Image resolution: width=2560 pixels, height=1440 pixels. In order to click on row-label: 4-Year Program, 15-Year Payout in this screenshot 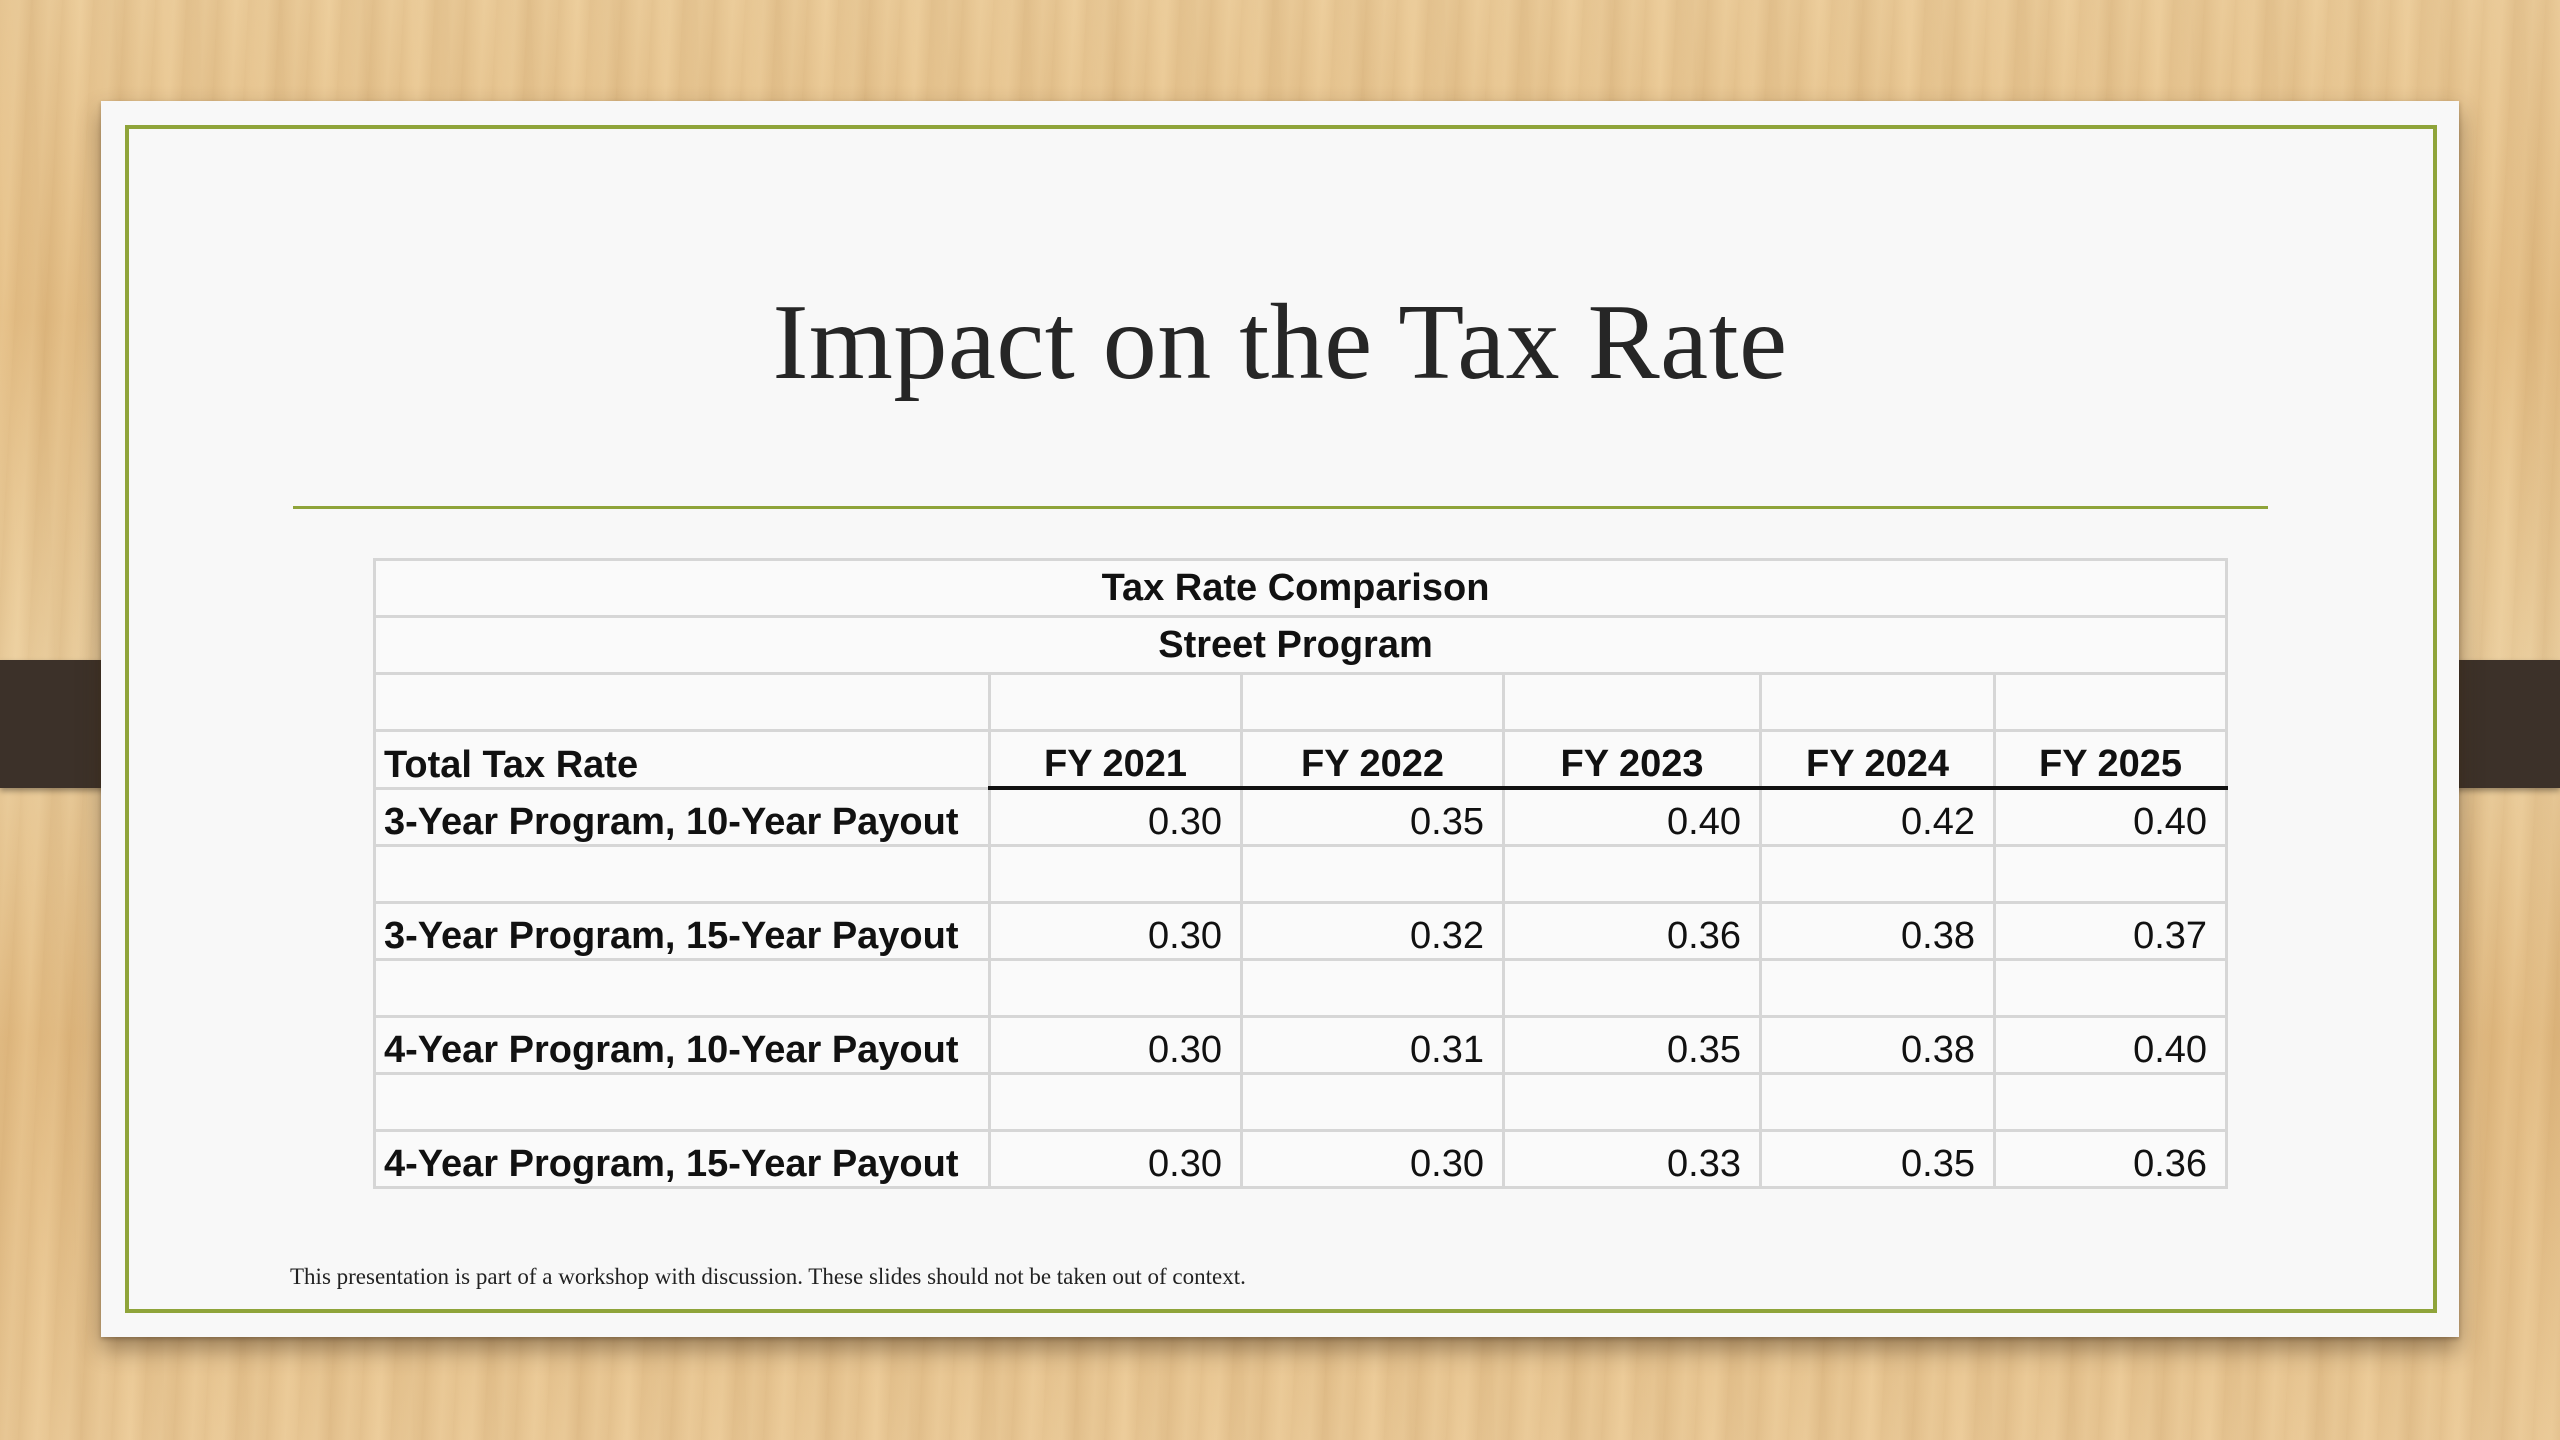, I will do `click(682, 1159)`.